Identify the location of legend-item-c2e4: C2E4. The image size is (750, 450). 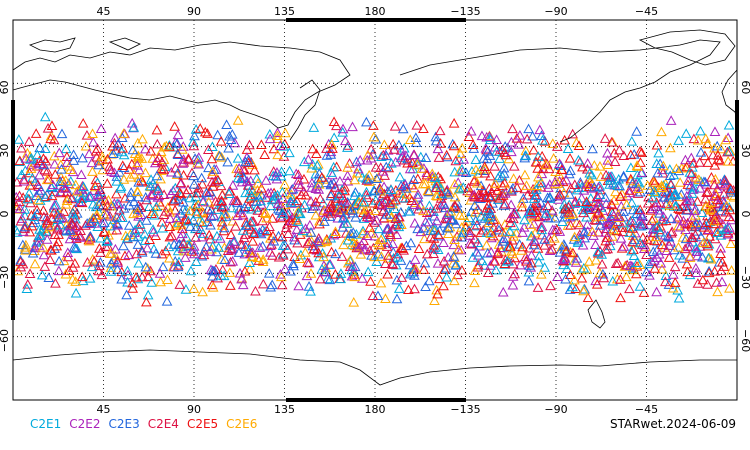
(163, 424).